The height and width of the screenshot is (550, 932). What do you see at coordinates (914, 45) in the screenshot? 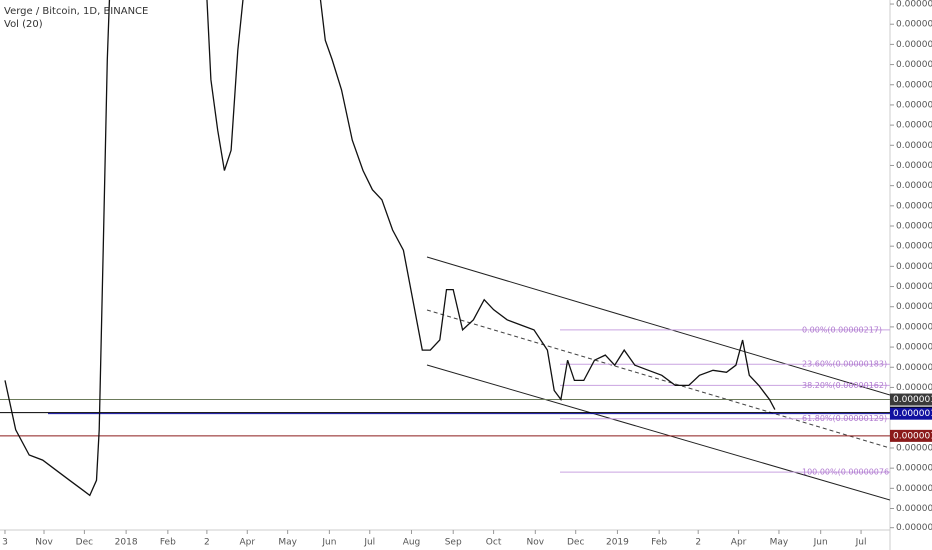
I see `y-tick-label: 0.00000500` at bounding box center [914, 45].